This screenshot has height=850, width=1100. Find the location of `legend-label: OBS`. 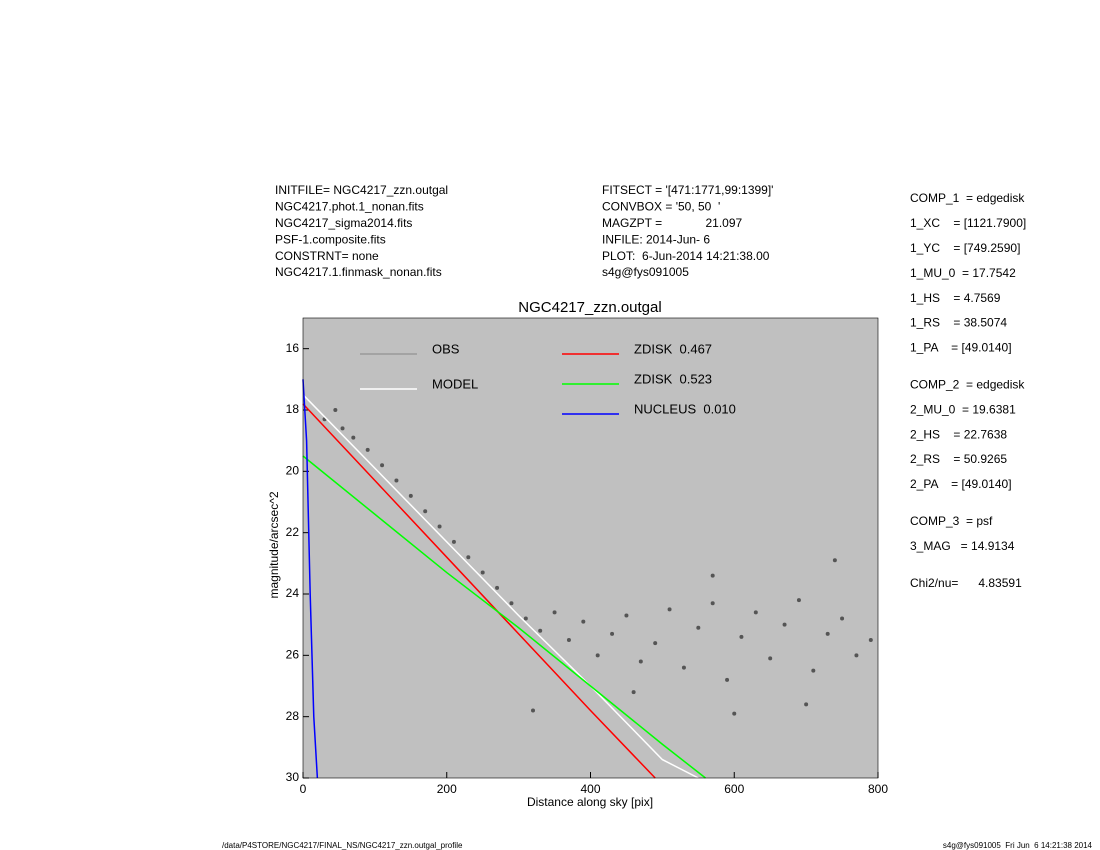

legend-label: OBS is located at coordinates (446, 348).